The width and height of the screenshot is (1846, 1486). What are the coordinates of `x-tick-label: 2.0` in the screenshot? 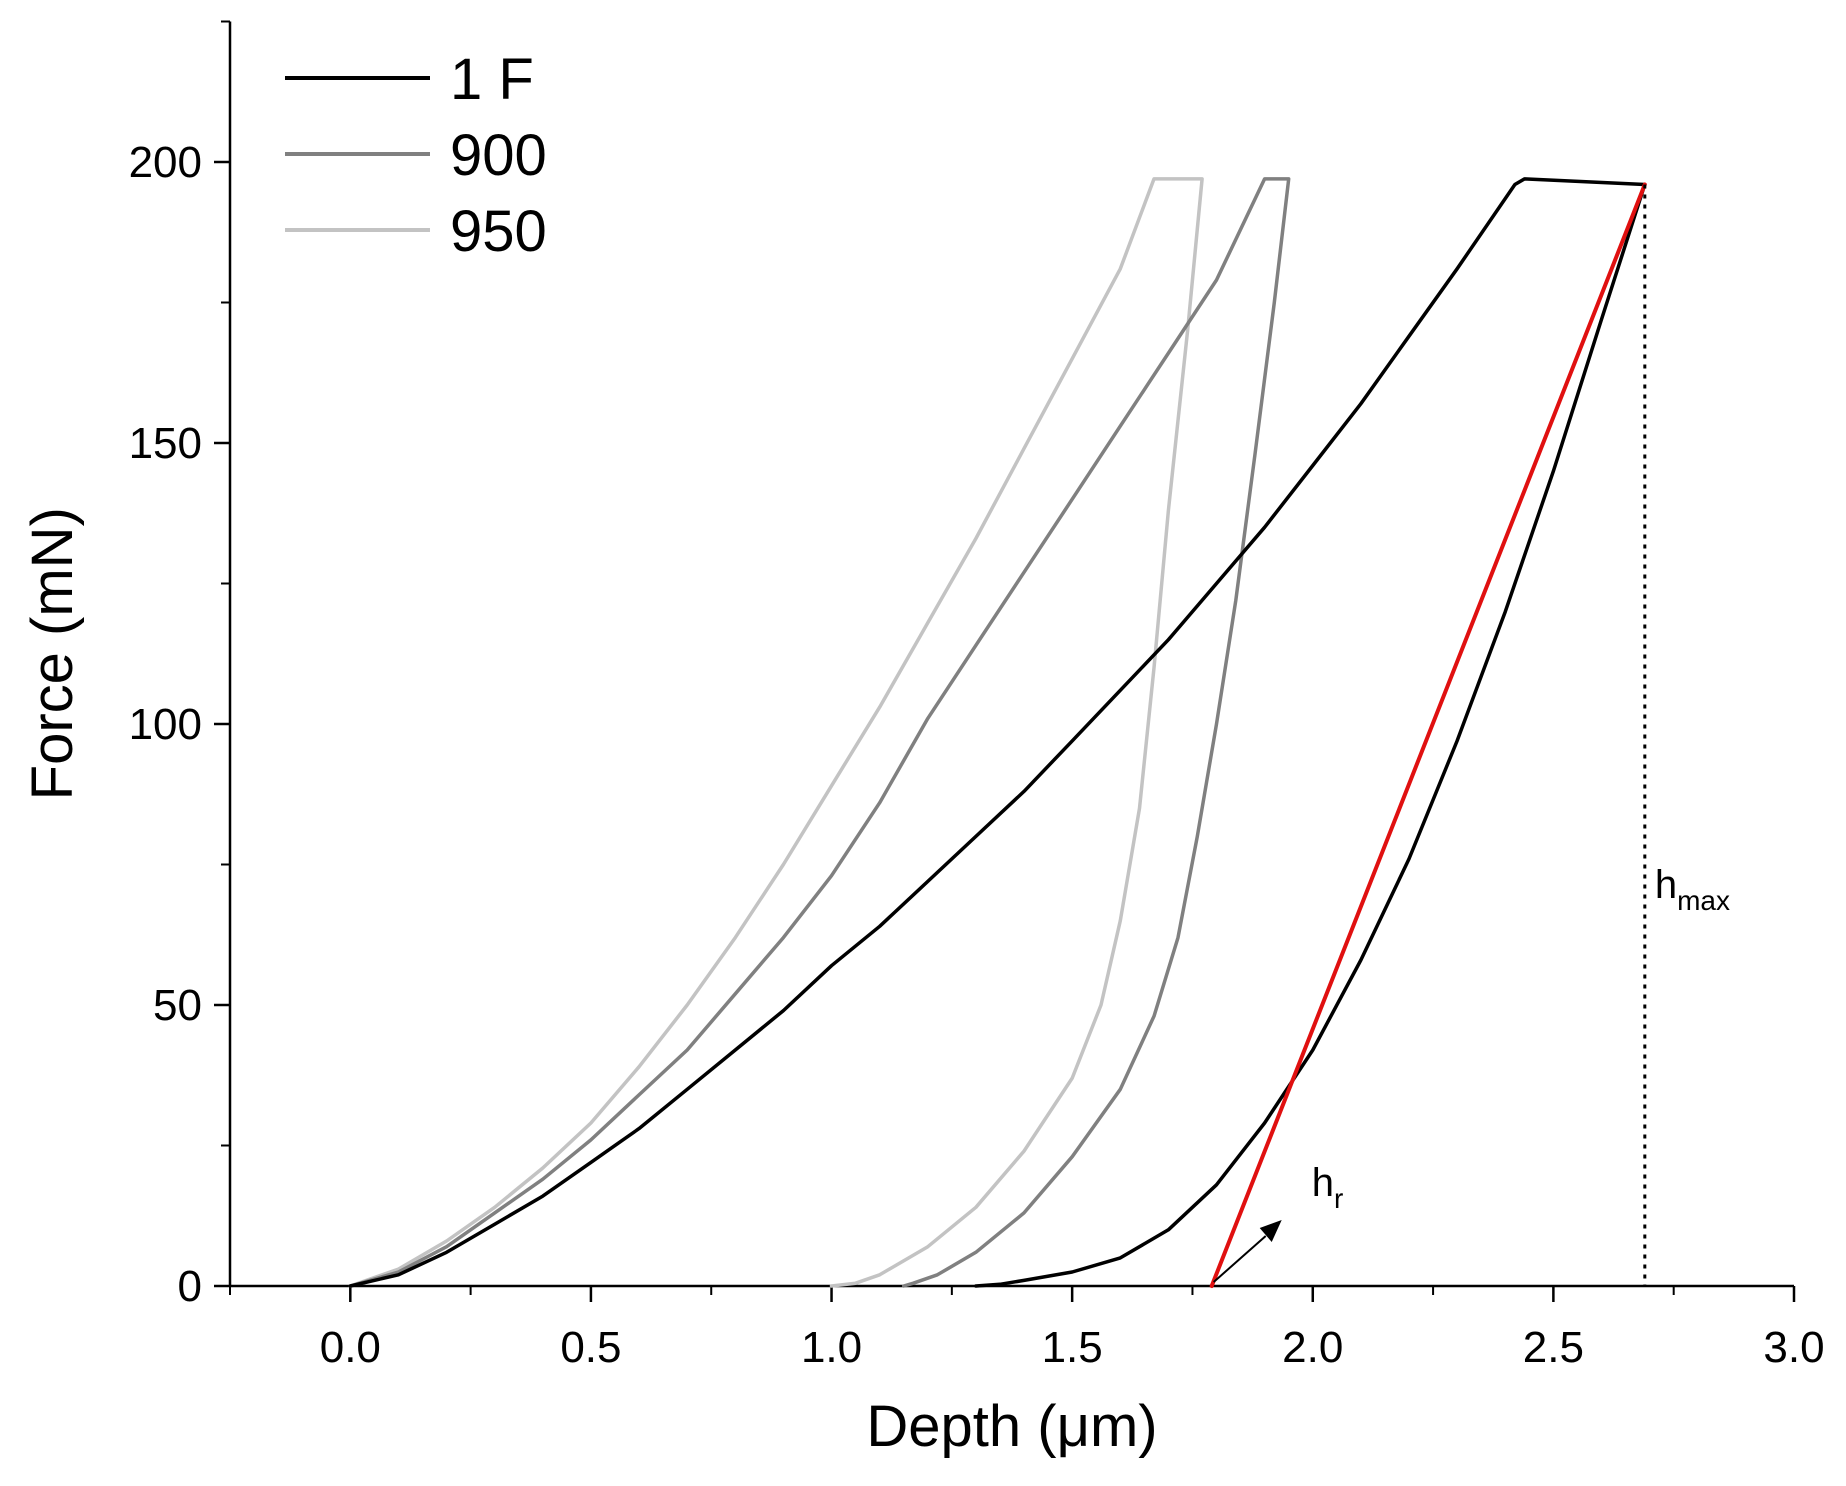 It's located at (1312, 1347).